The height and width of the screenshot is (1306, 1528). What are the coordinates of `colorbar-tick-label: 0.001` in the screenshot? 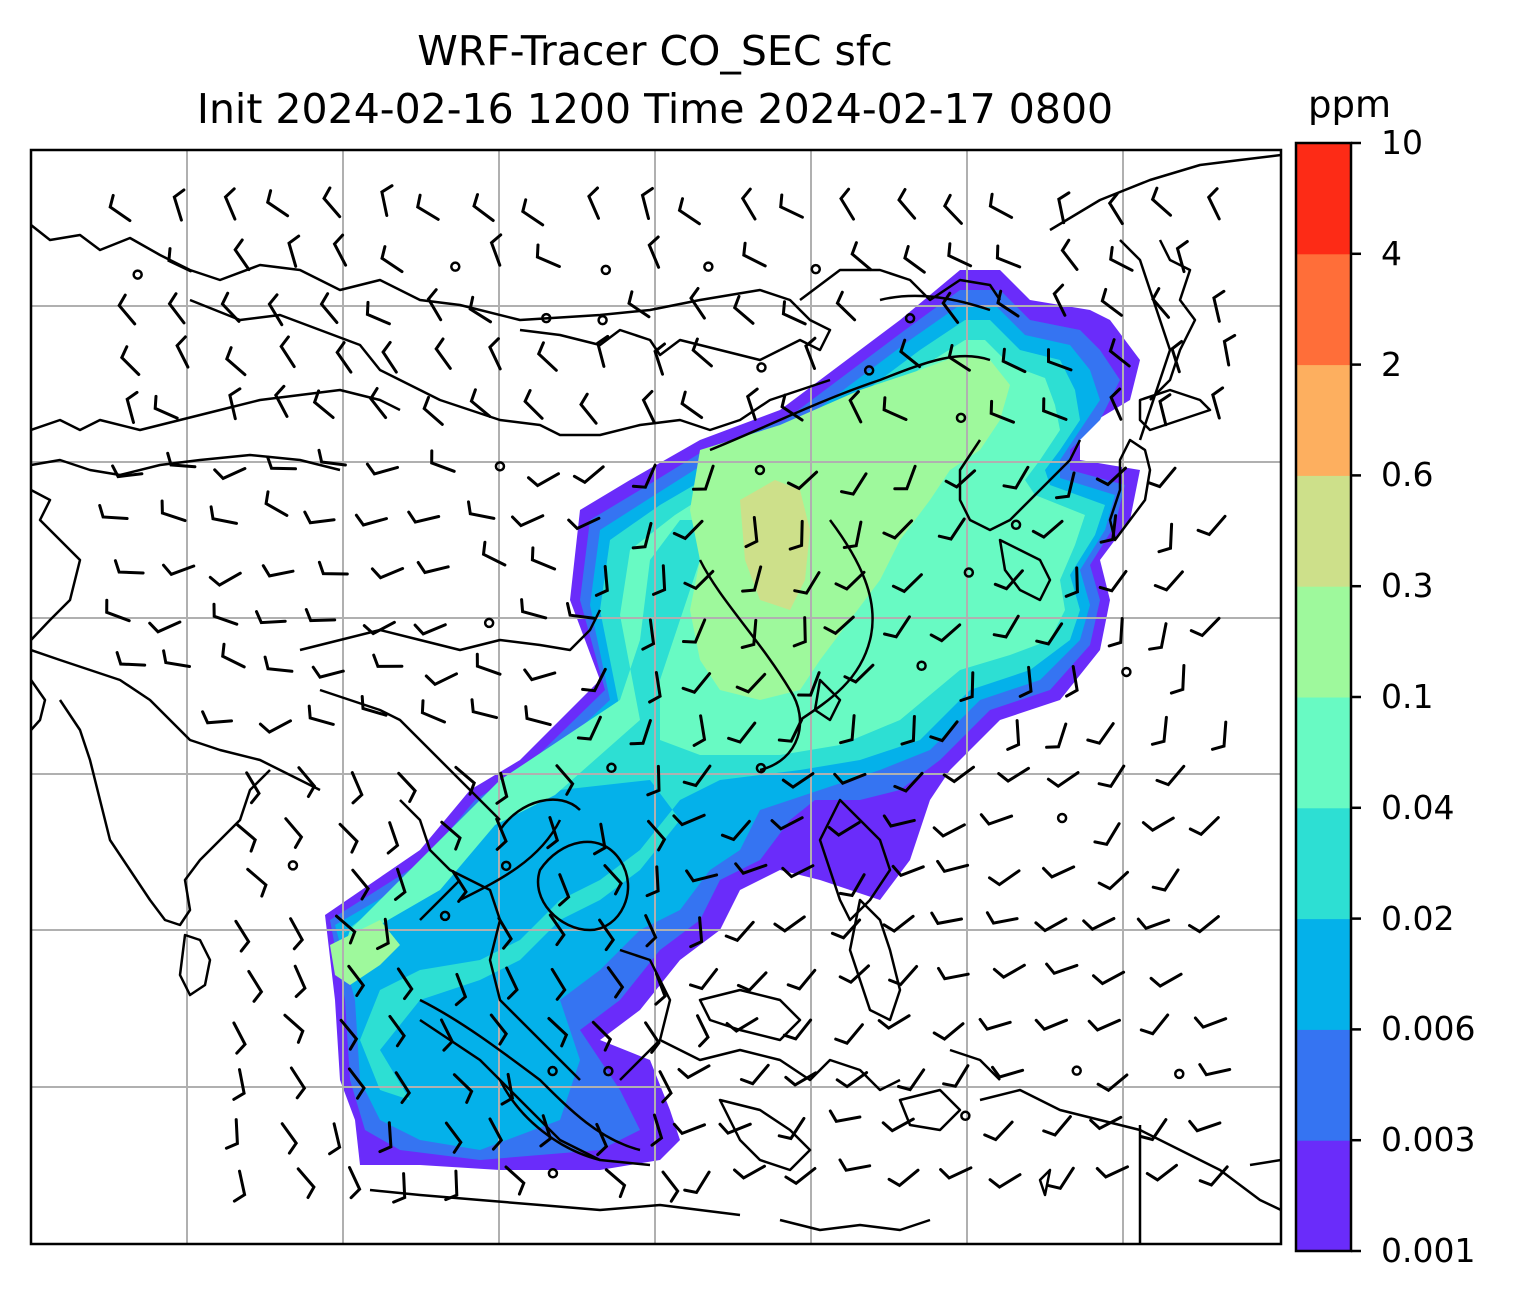 It's located at (1428, 1250).